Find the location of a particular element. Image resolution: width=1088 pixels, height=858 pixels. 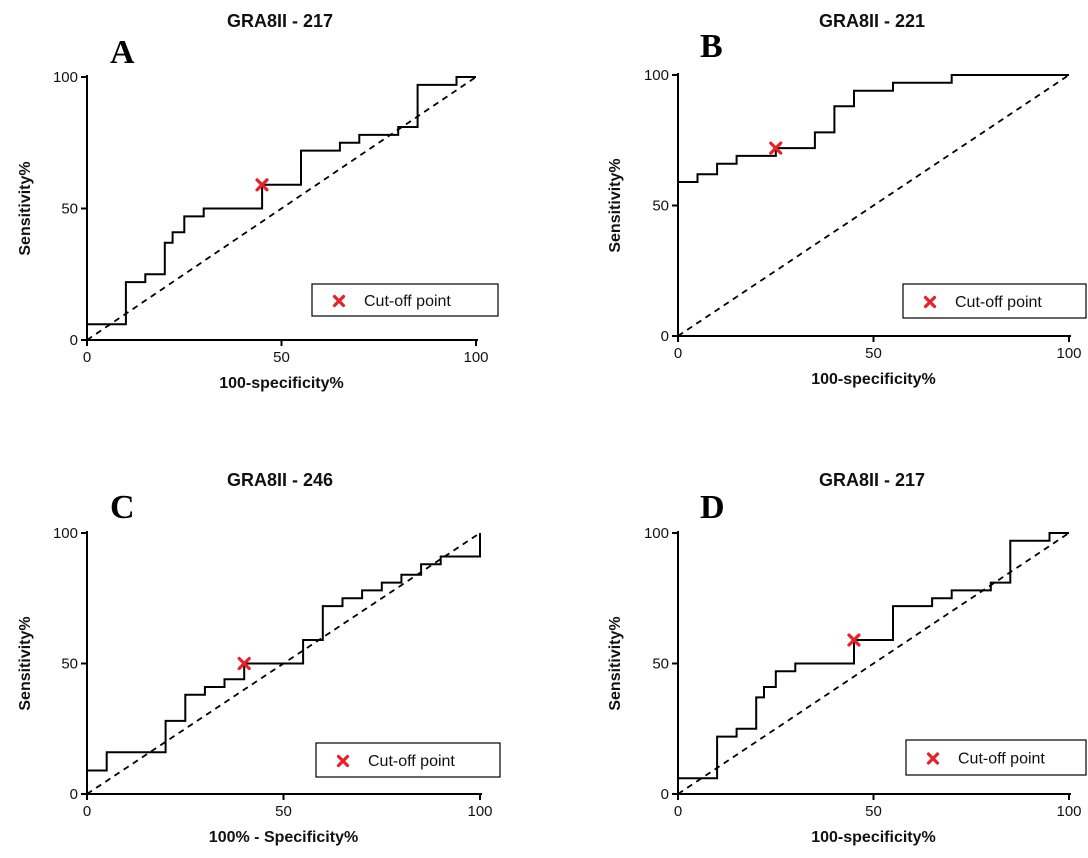

panel-letter: D is located at coordinates (712, 507).